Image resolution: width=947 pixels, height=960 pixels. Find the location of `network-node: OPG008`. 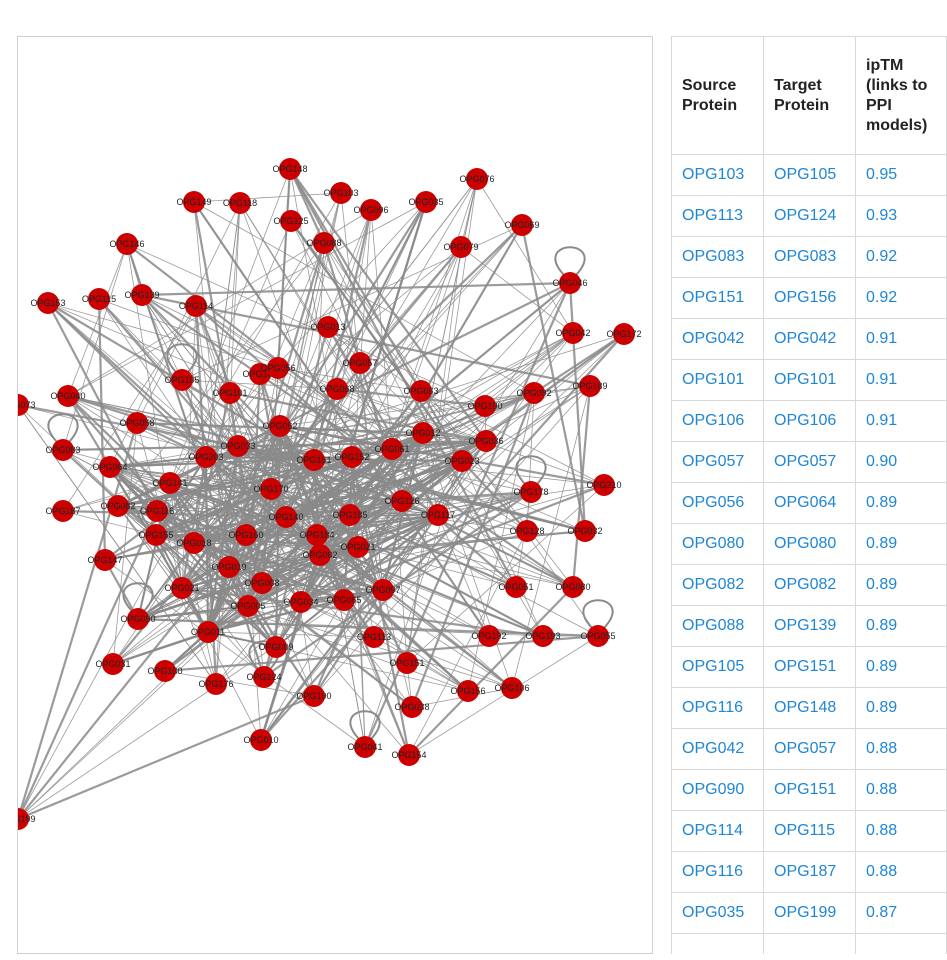

network-node: OPG008 is located at coordinates (262, 583).